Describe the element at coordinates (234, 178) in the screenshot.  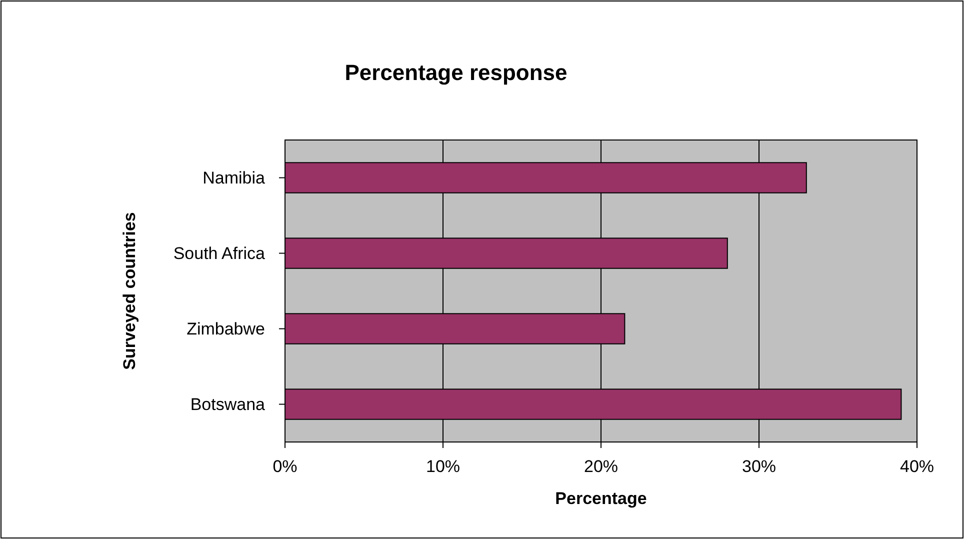
I see `y-tick-label: Namibia` at that location.